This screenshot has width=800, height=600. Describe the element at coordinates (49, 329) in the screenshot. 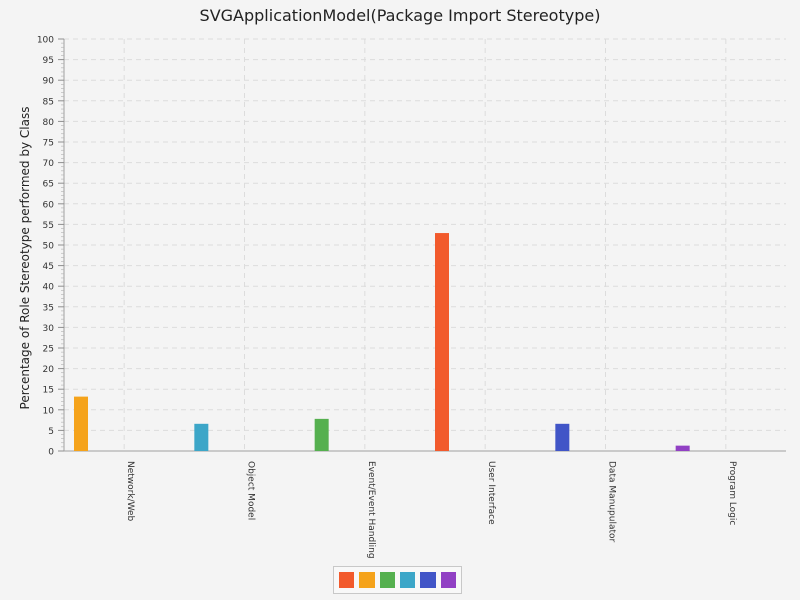

I see `y-tick-label: 30` at that location.